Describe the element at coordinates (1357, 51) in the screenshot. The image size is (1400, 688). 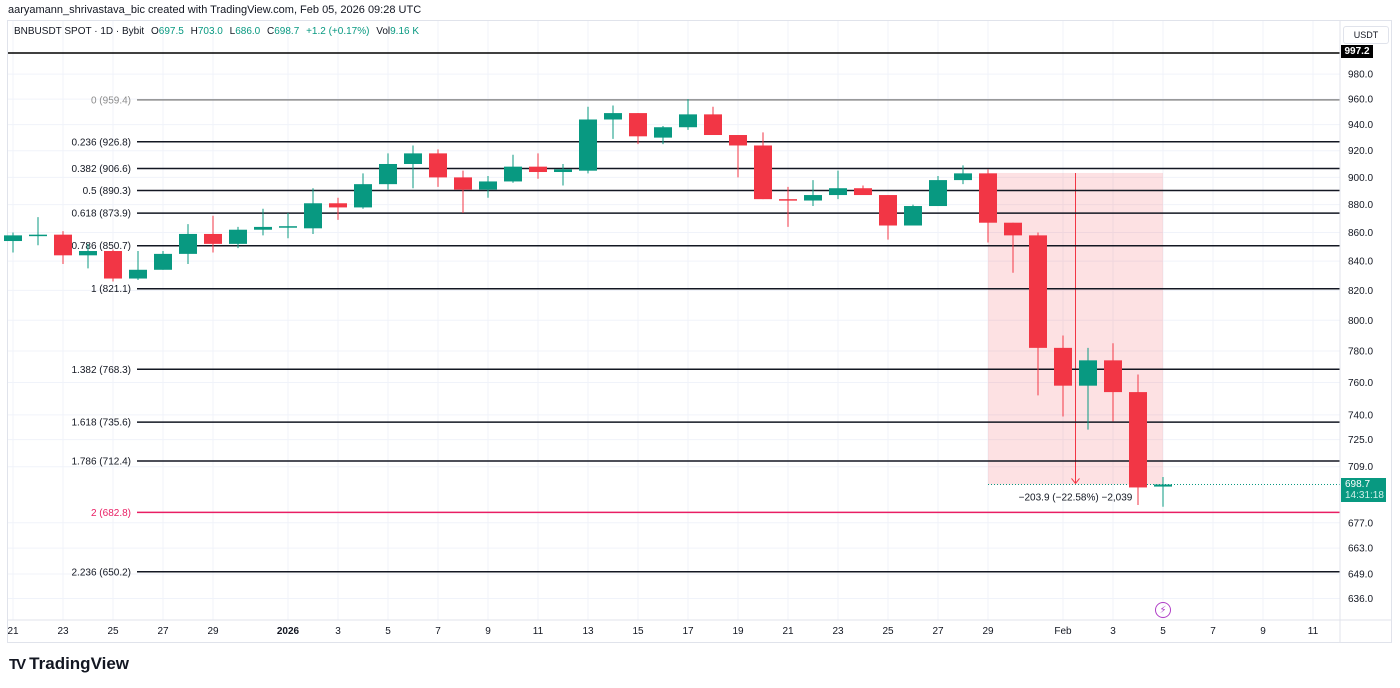
I see `horizontal-line-price-tag: 997.2` at that location.